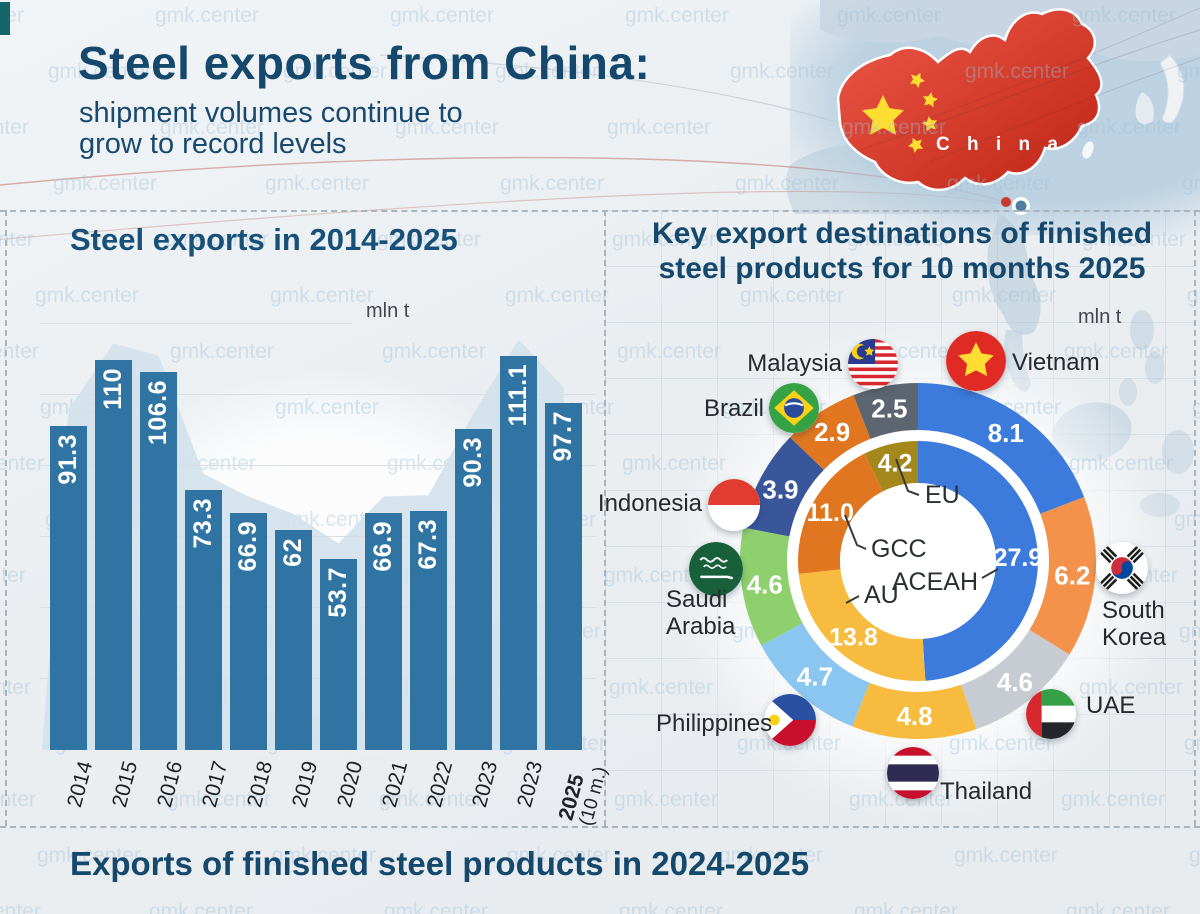 The height and width of the screenshot is (914, 1200). Describe the element at coordinates (158, 560) in the screenshot. I see `bar: 106.6` at that location.